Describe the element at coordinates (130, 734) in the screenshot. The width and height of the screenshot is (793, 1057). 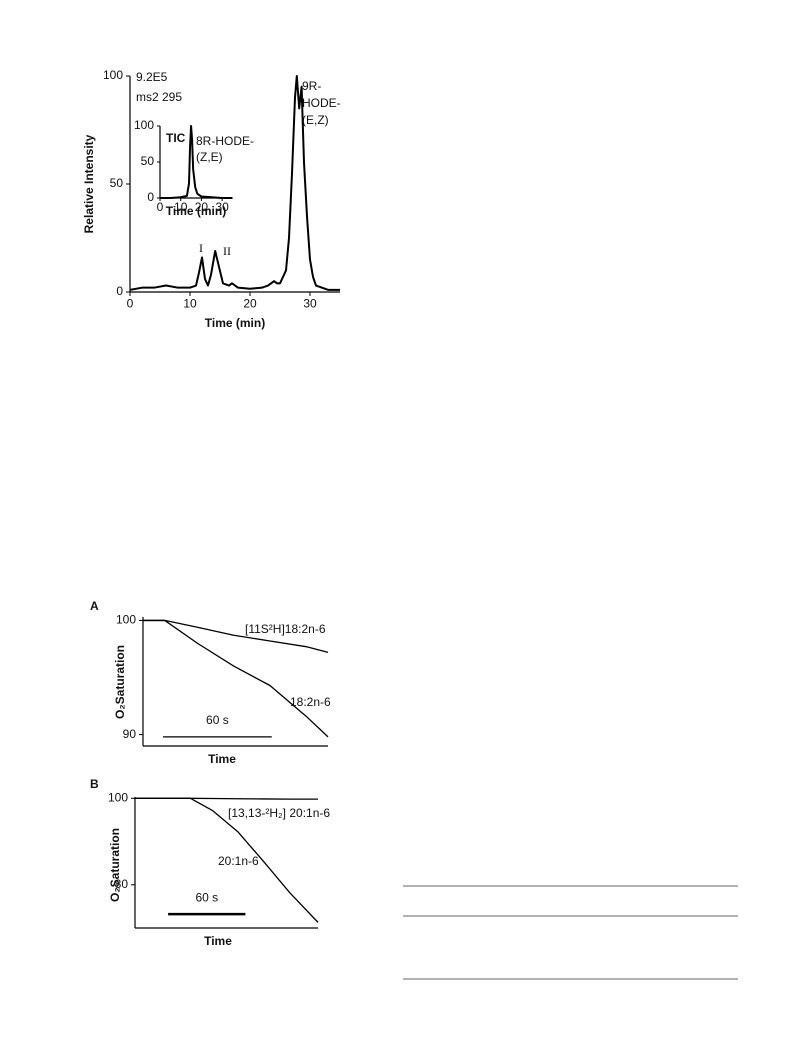
I see `y-tick-label: 90` at that location.